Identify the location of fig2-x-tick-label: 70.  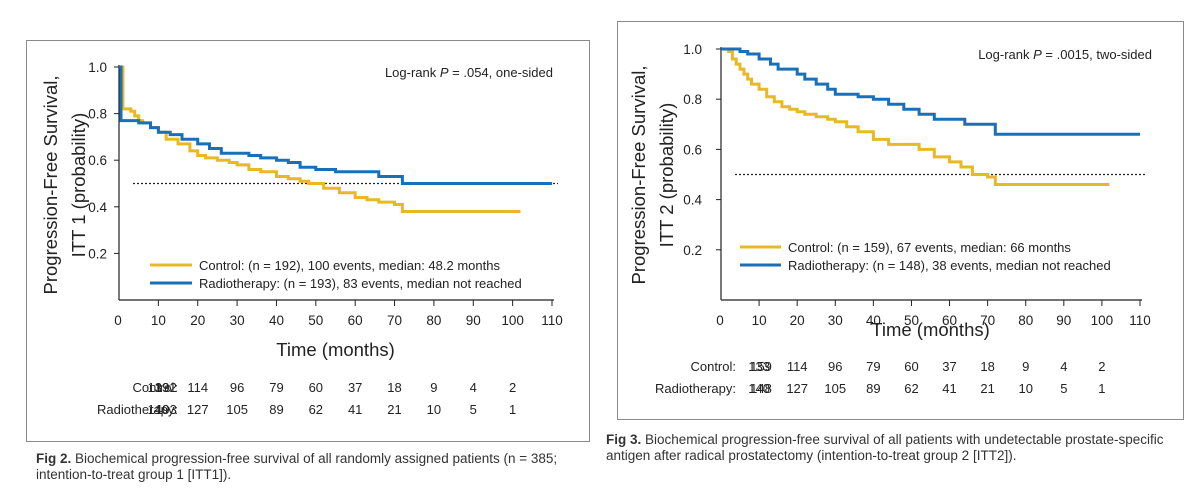
(394, 320).